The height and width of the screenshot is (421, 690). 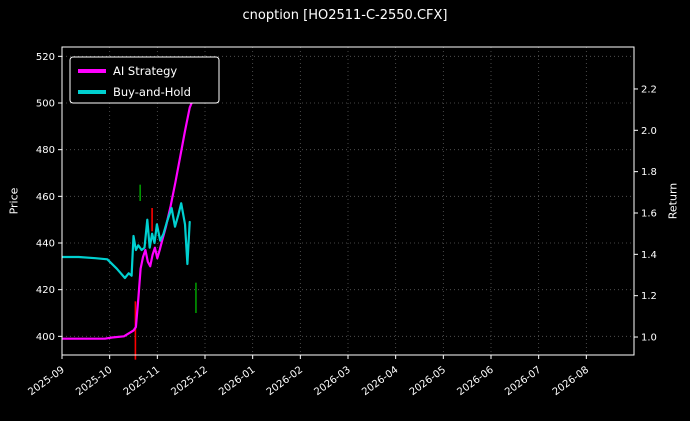 What do you see at coordinates (649, 172) in the screenshot?
I see `y-tick-label-right: 1.8` at bounding box center [649, 172].